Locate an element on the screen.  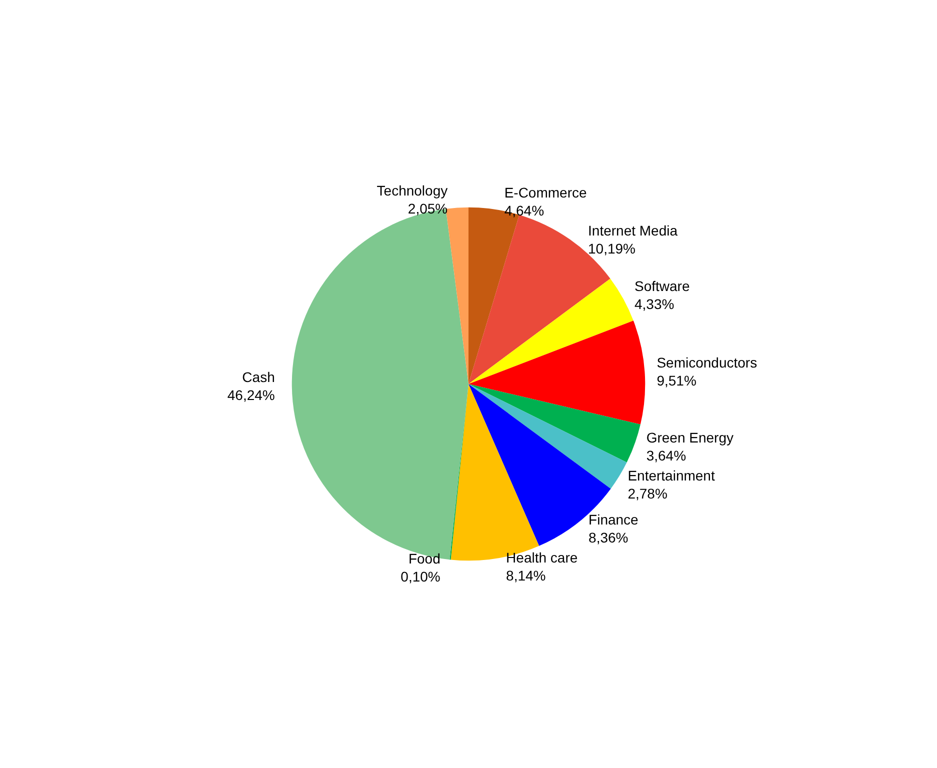
slice-label: E-Commerce is located at coordinates (545, 192).